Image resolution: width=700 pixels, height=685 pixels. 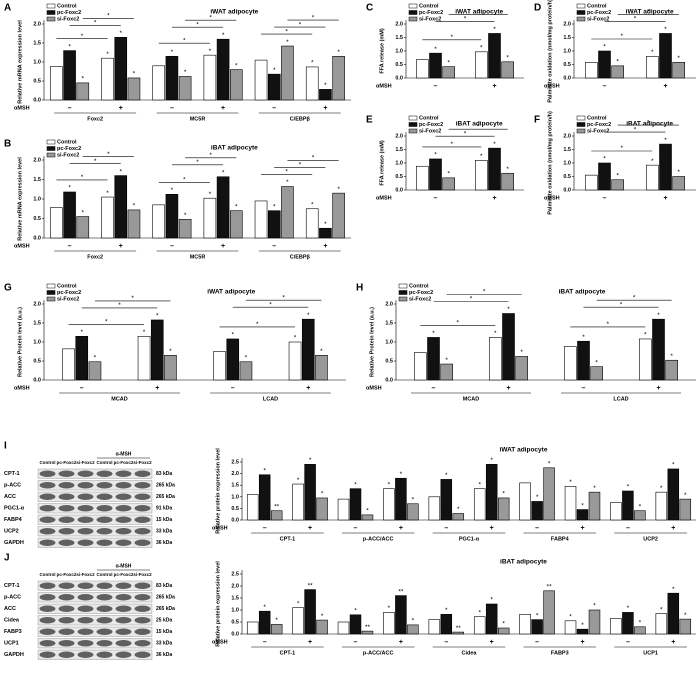 What do you see at coordinates (369, 8) in the screenshot?
I see `panel-letter: C` at bounding box center [369, 8].